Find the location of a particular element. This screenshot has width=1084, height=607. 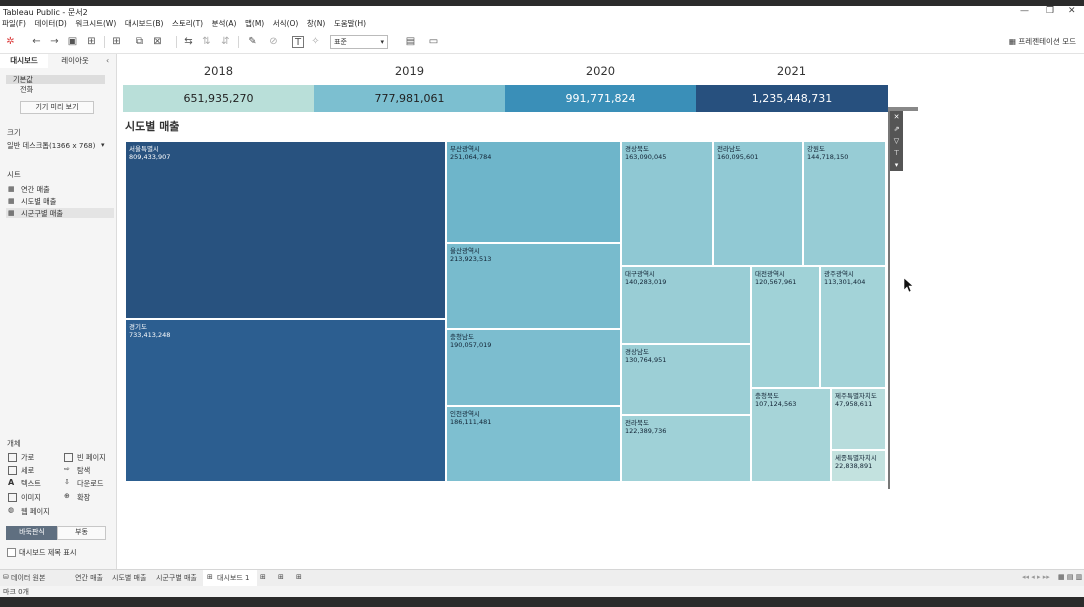

new-dashboard-icon: ⊞ is located at coordinates (281, 577).